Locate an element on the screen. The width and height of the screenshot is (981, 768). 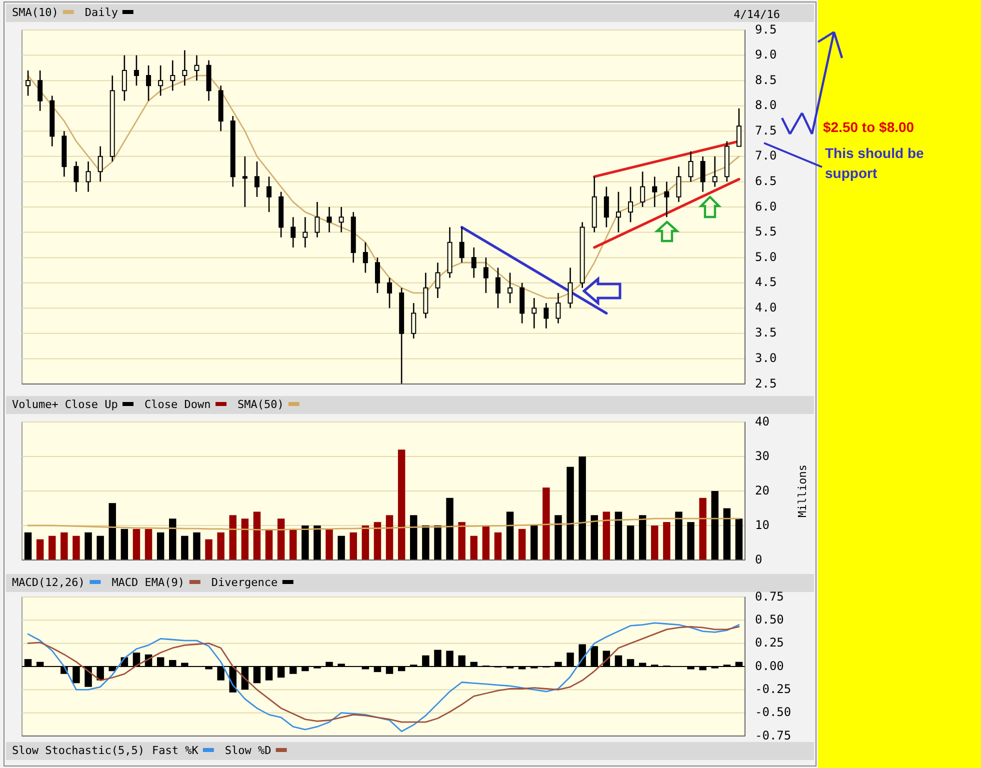
y-tick-label: 7.0 is located at coordinates (766, 155).